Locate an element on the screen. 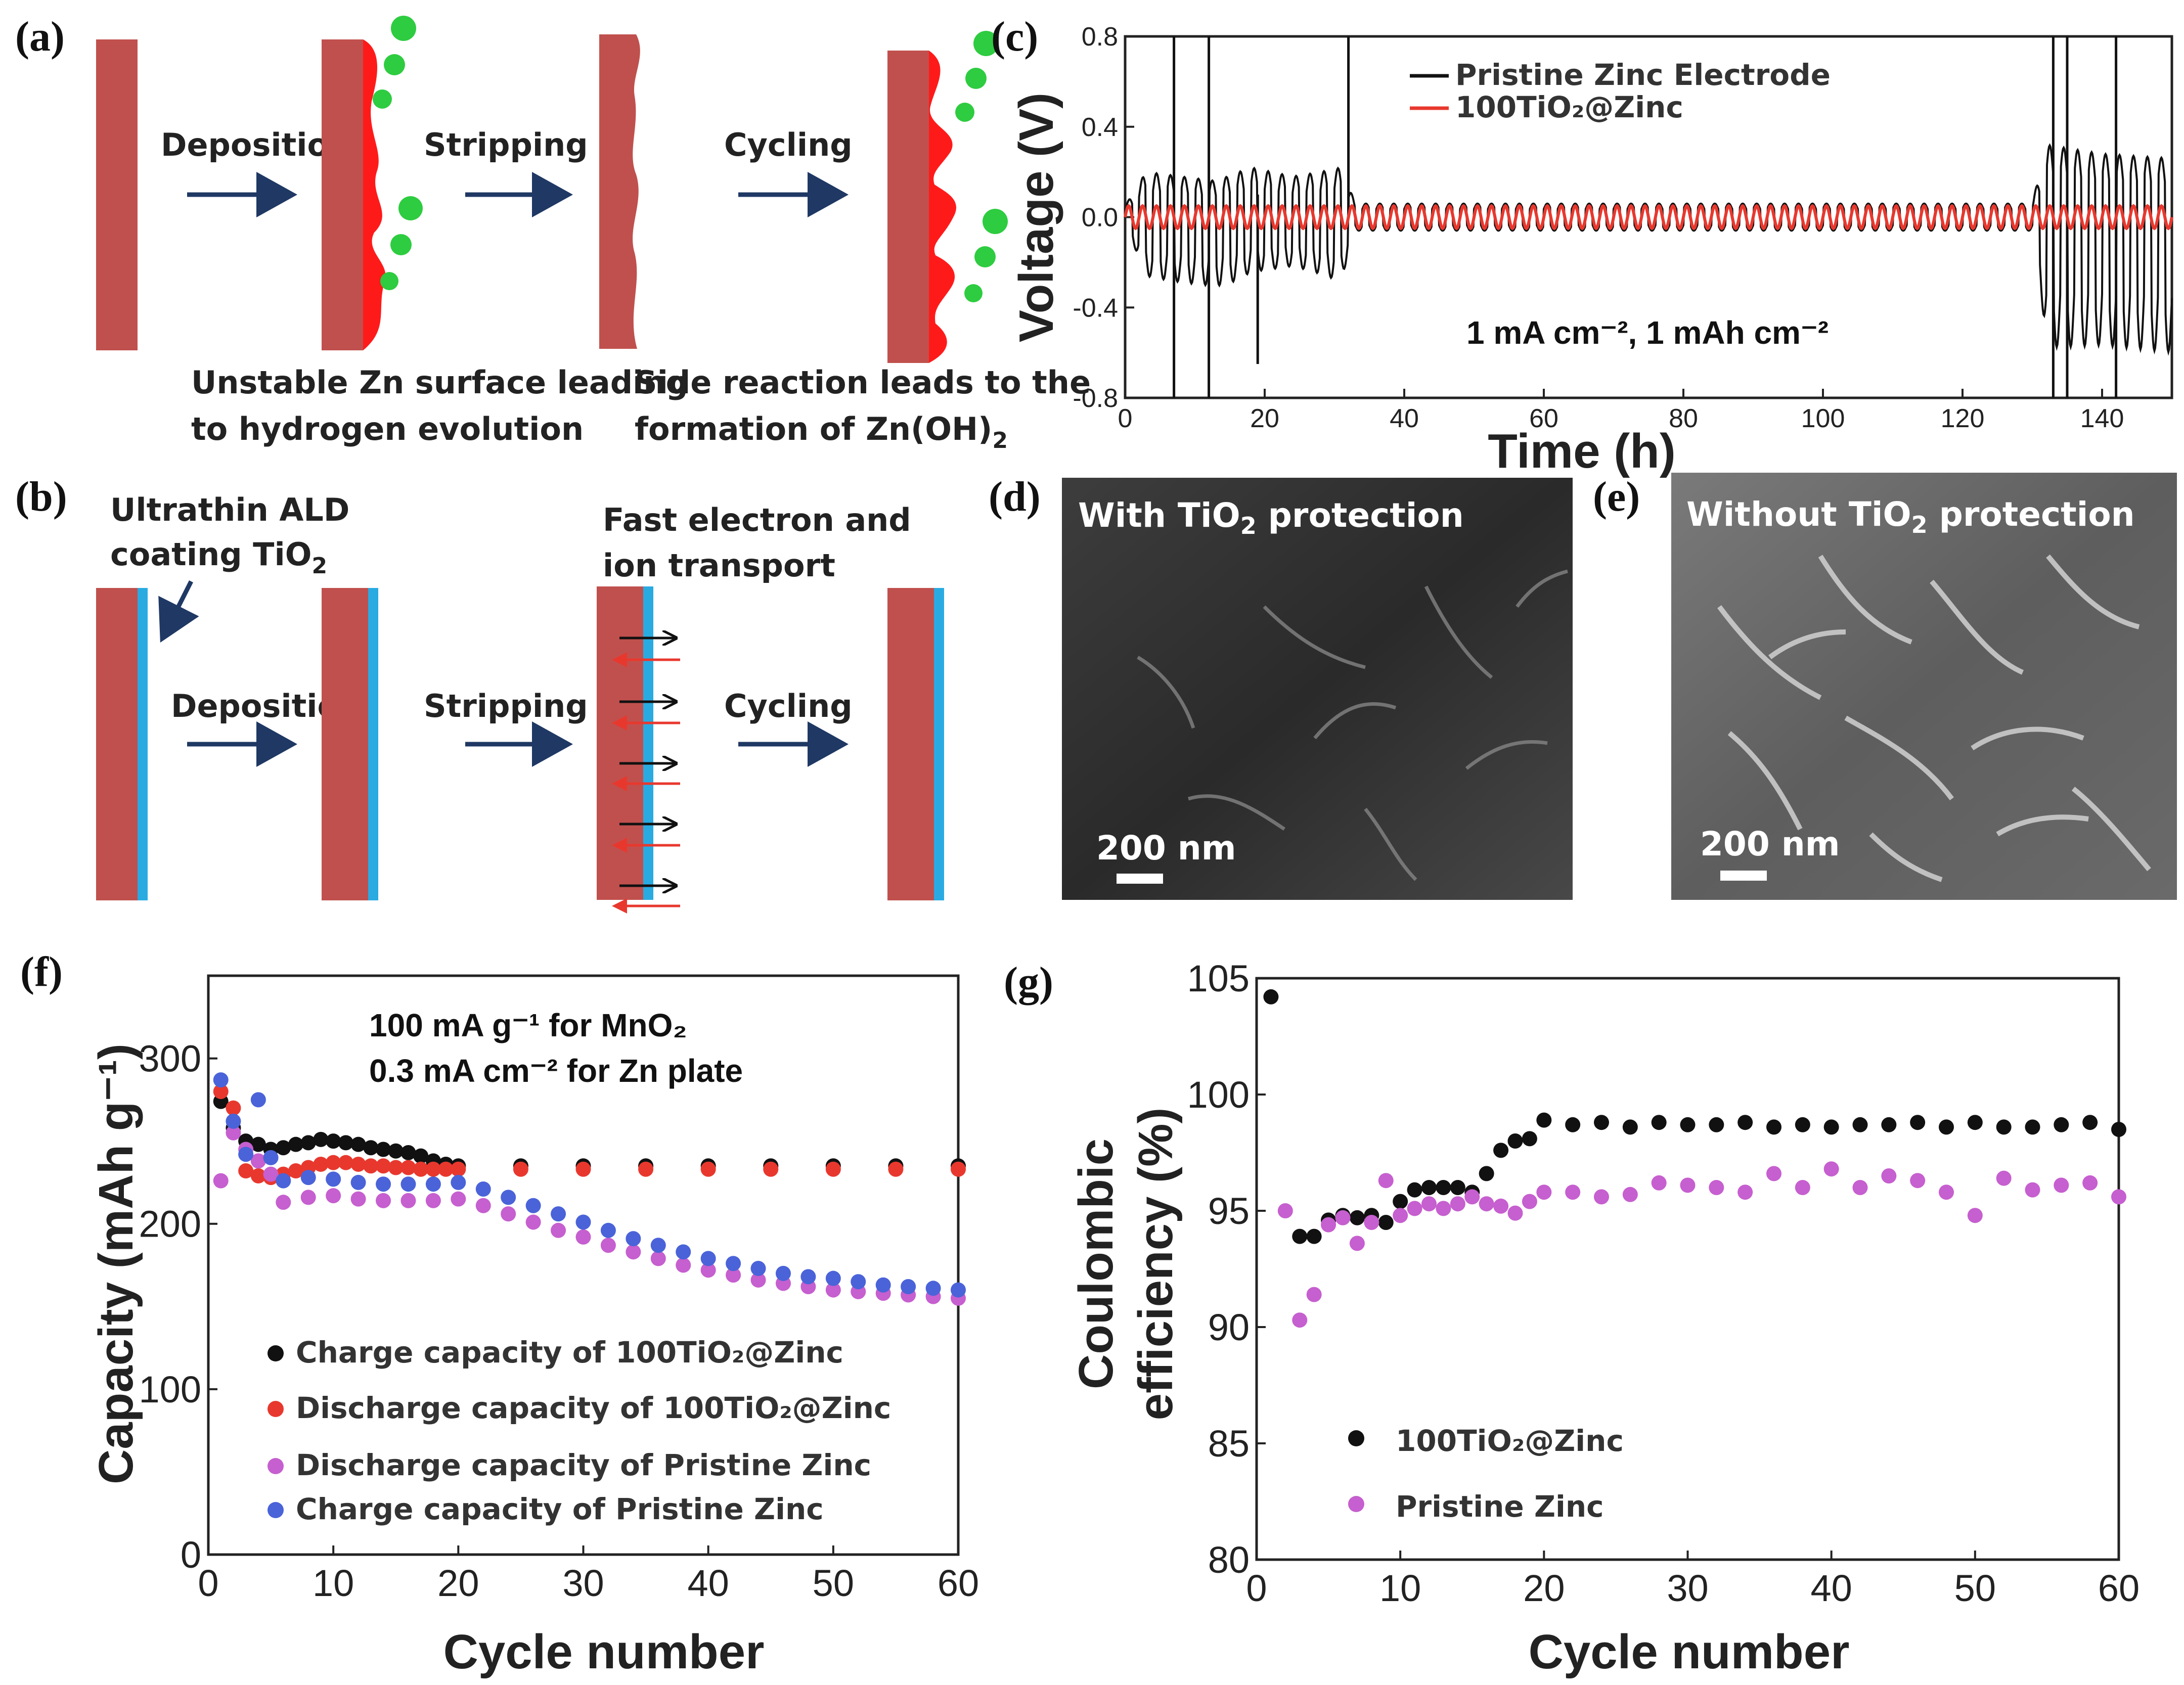 This screenshot has height=1685, width=2184. a-caption-2-line2: formation of Zn(OH)2 is located at coordinates (821, 432).